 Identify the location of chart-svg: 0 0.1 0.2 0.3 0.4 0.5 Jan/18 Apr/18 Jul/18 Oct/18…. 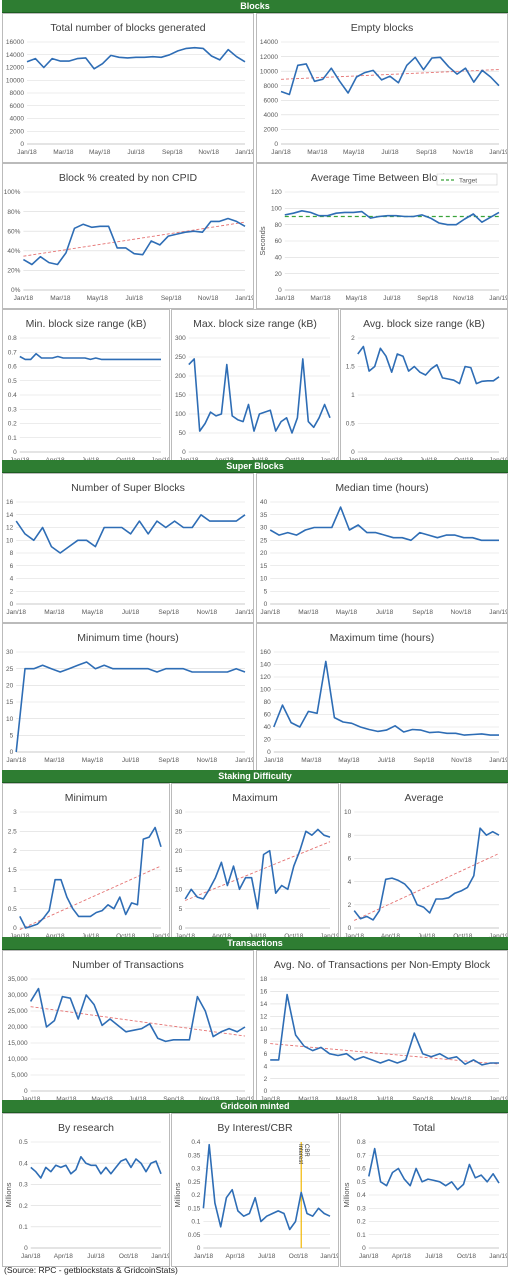
(86, 1199).